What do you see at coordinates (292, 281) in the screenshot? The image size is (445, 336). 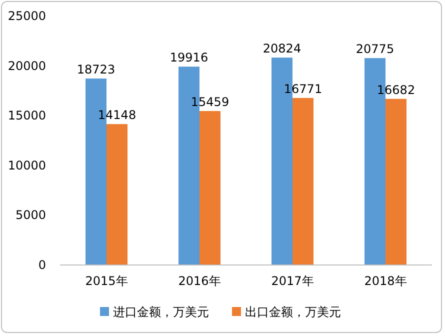 I see `x-tick-label: 2017年` at bounding box center [292, 281].